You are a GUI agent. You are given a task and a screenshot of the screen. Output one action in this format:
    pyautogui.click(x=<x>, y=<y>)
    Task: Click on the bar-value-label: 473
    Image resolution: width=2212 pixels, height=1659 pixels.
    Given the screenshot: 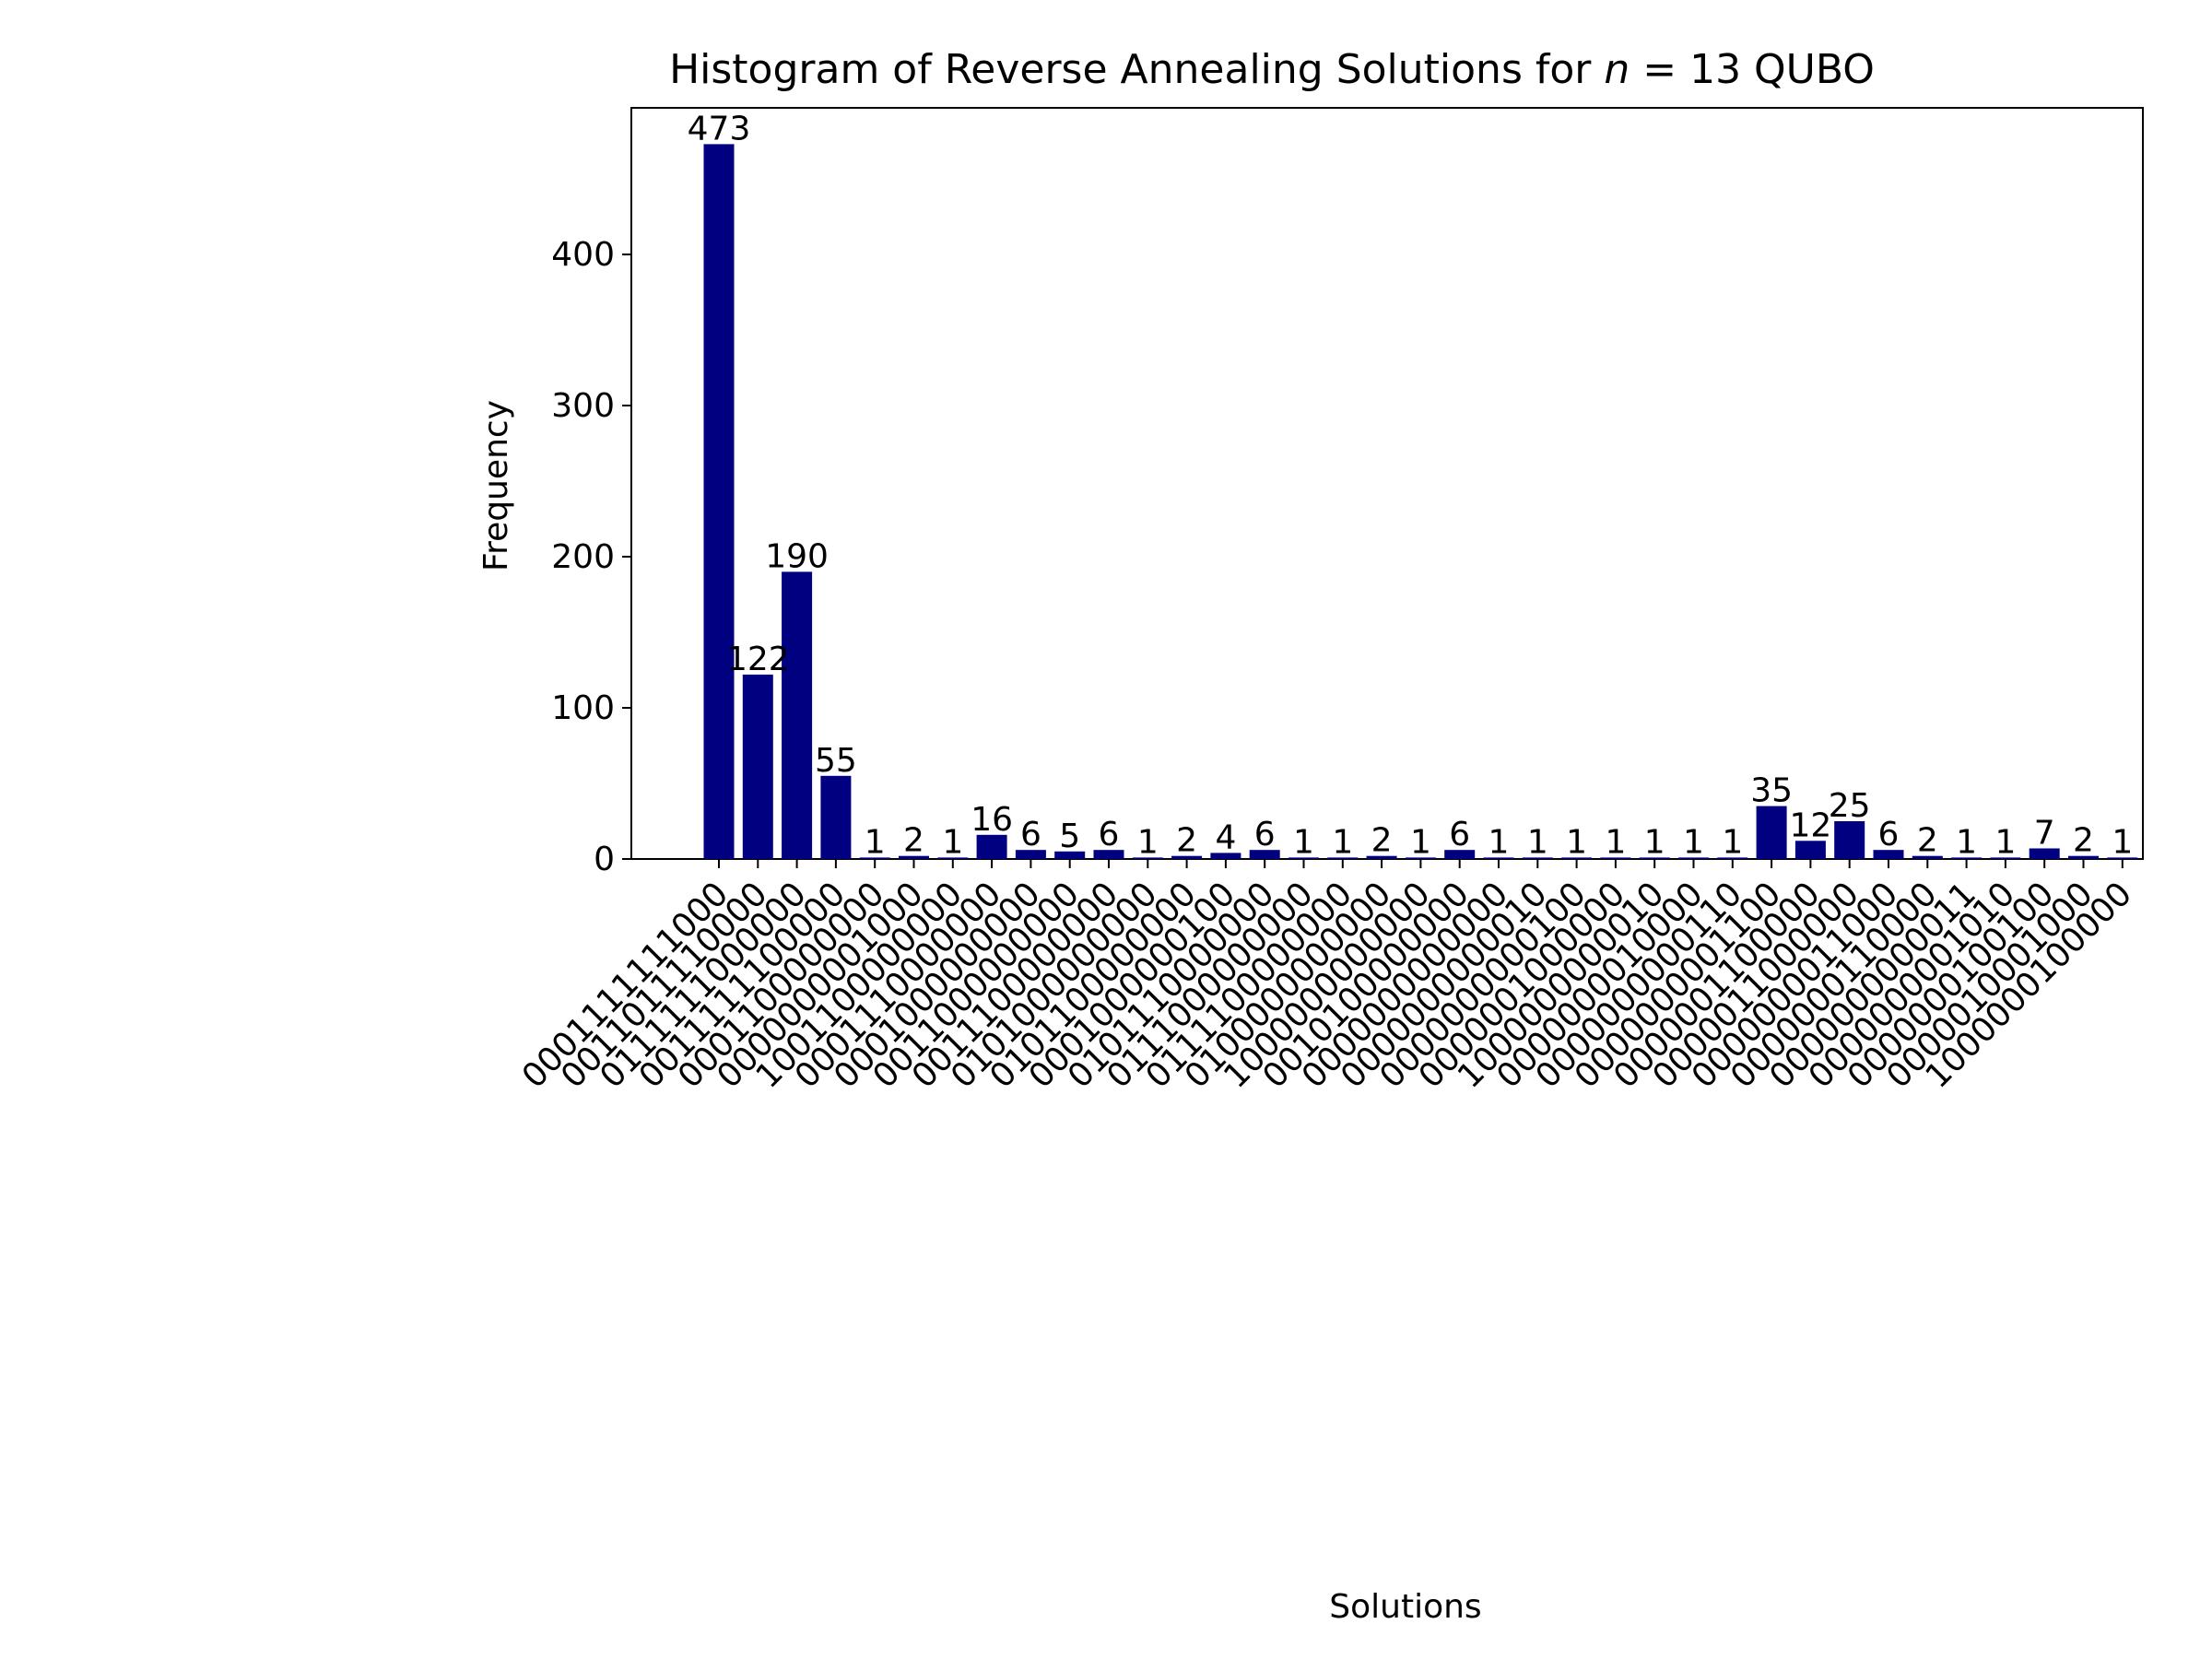 What is the action you would take?
    pyautogui.click(x=719, y=128)
    